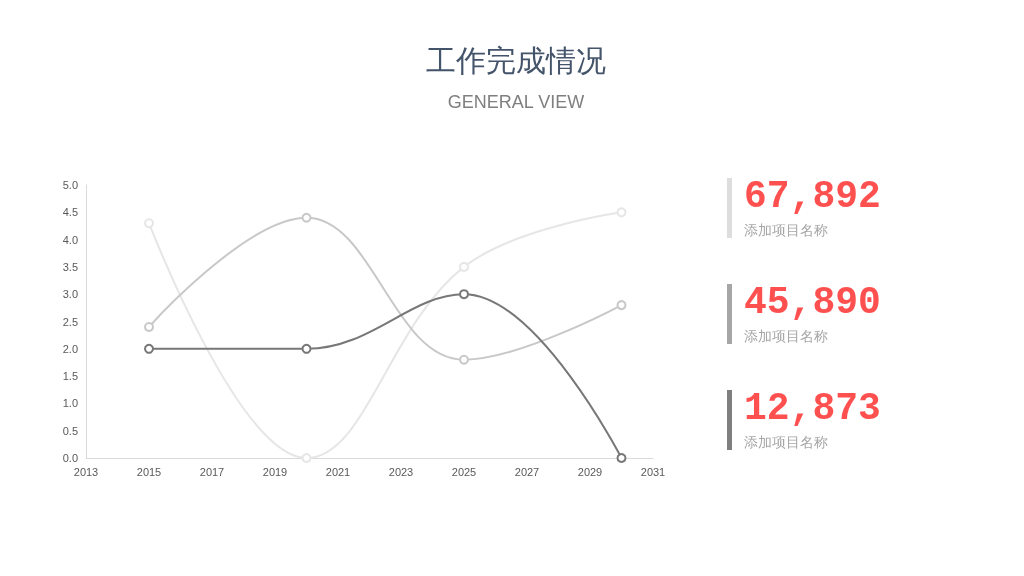  Describe the element at coordinates (86, 471) in the screenshot. I see `x-tick-label: 2013` at that location.